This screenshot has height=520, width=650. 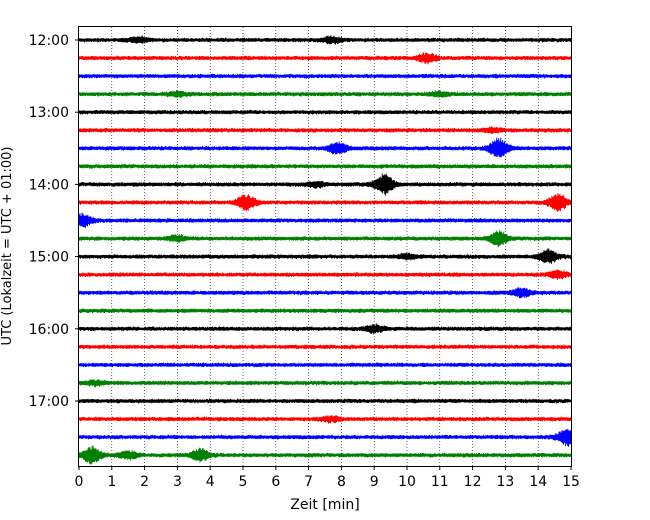 I want to click on x-tick-label: 3, so click(x=177, y=482).